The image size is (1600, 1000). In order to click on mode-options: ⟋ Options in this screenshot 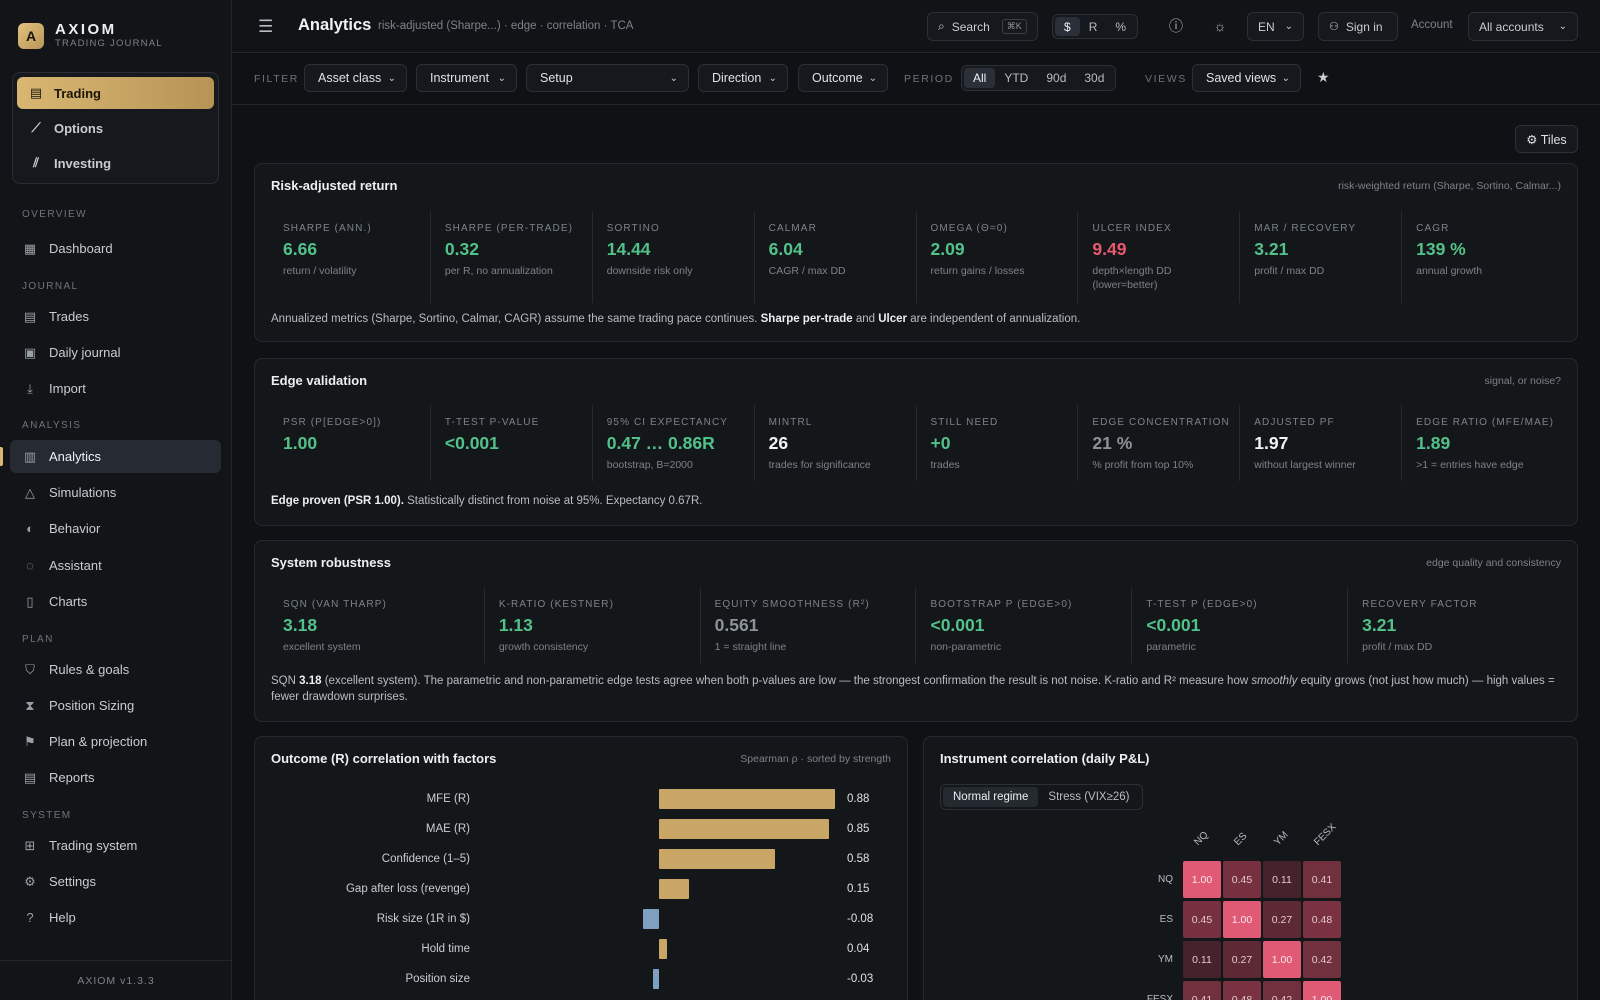, I will do `click(115, 128)`.